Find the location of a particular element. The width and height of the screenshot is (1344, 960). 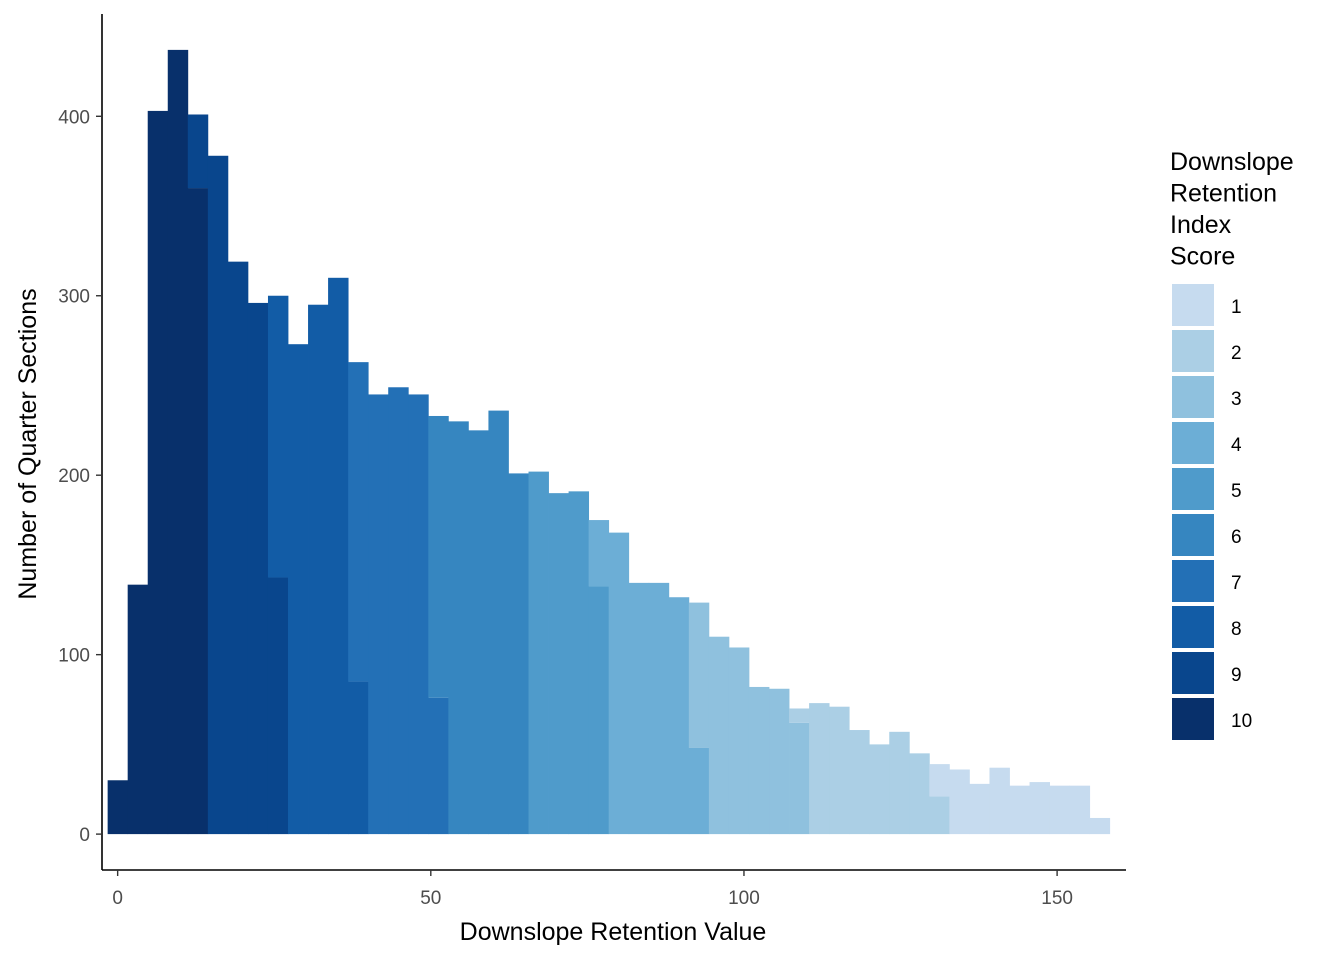

legend-label: 9 is located at coordinates (1236, 675).